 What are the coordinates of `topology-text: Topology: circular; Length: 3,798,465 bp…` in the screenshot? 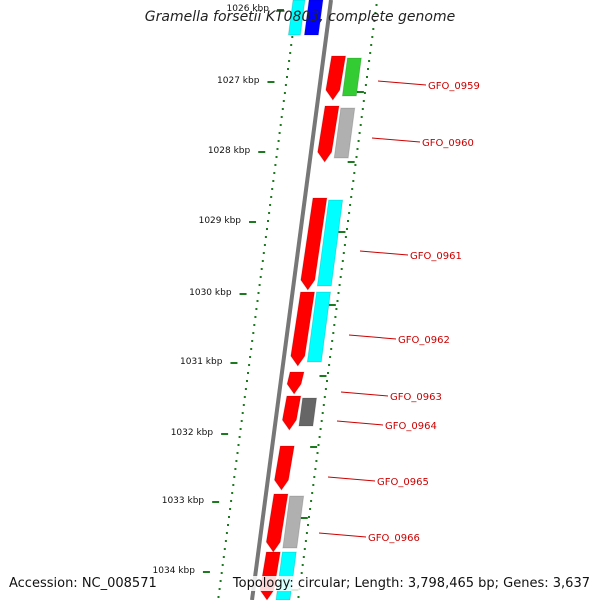 It's located at (411, 583).